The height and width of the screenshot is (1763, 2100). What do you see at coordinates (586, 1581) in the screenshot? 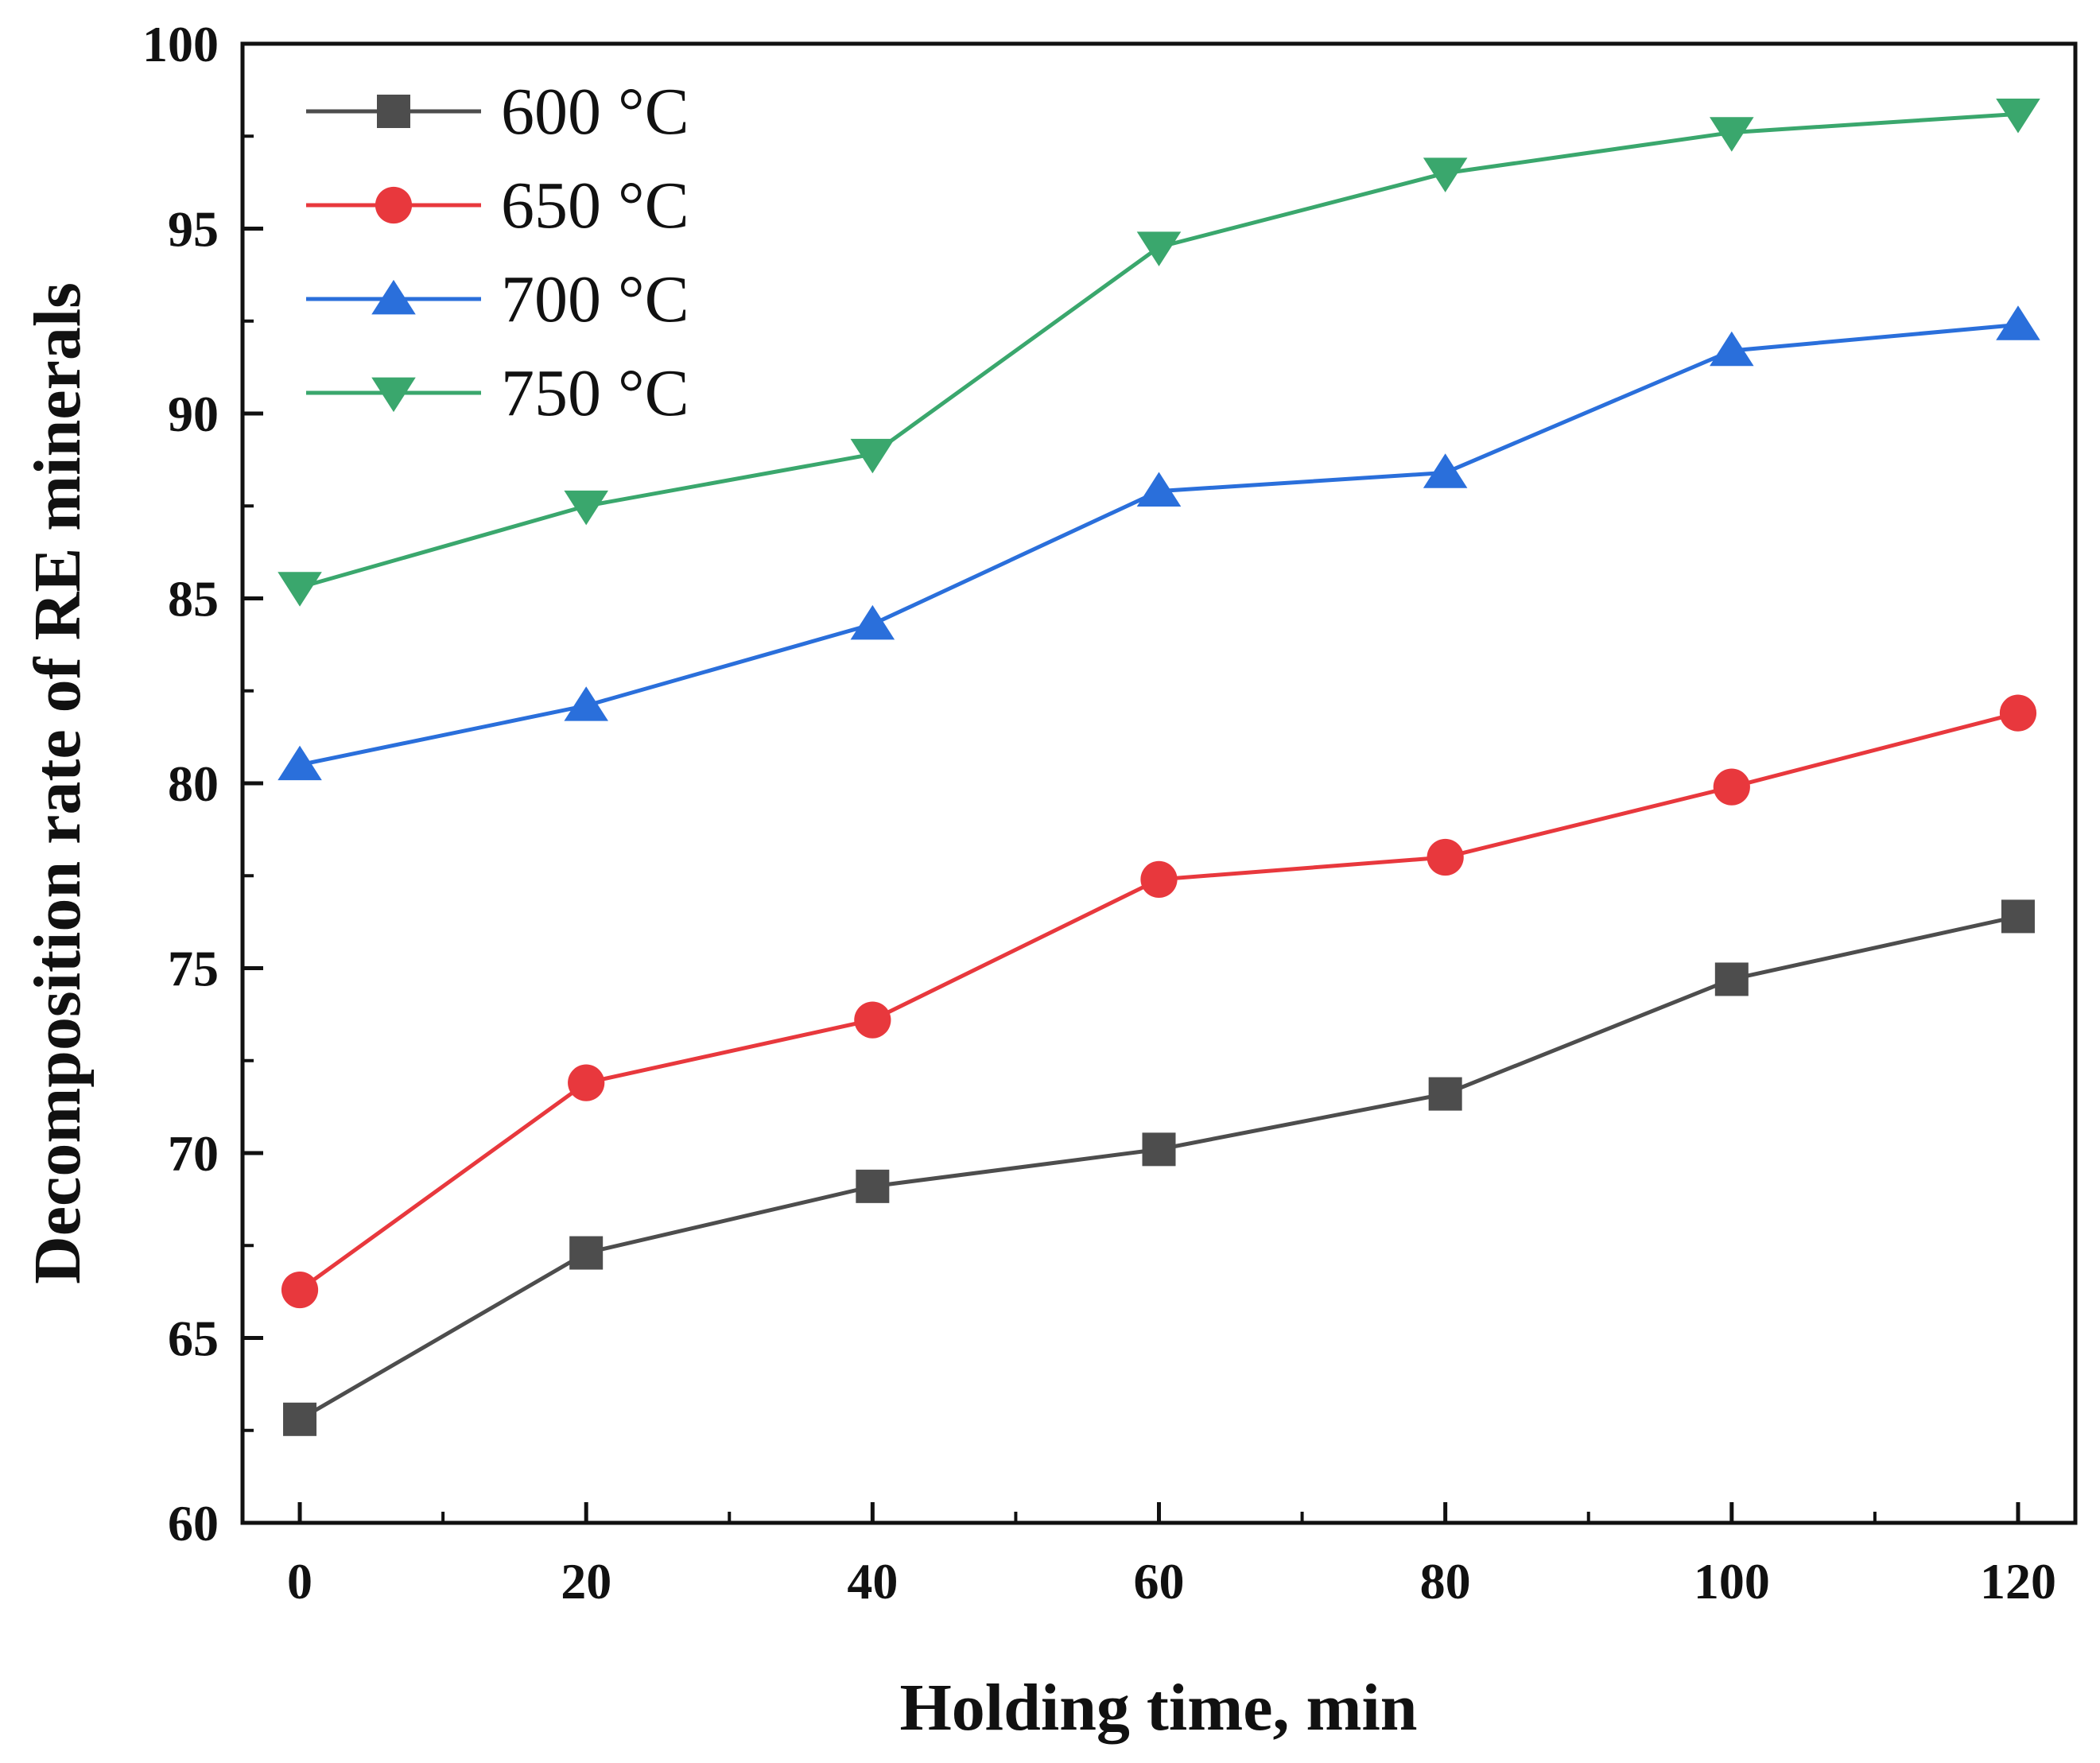
I see `x-tick-label: 20` at bounding box center [586, 1581].